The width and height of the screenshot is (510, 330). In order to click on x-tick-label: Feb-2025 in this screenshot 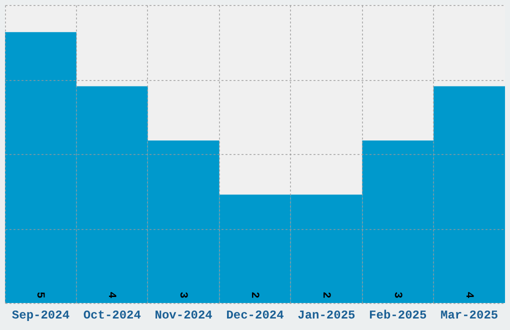, I will do `click(398, 315)`.